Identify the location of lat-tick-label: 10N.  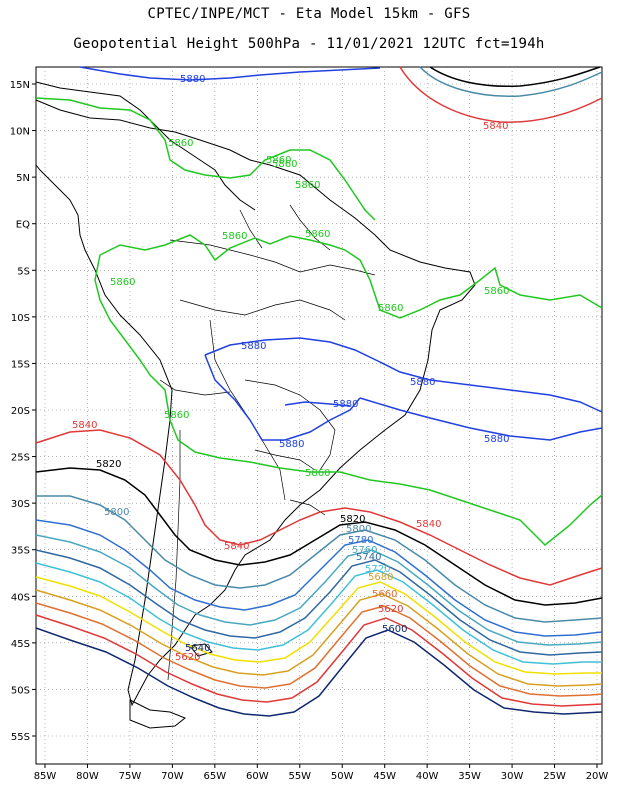
(20, 132).